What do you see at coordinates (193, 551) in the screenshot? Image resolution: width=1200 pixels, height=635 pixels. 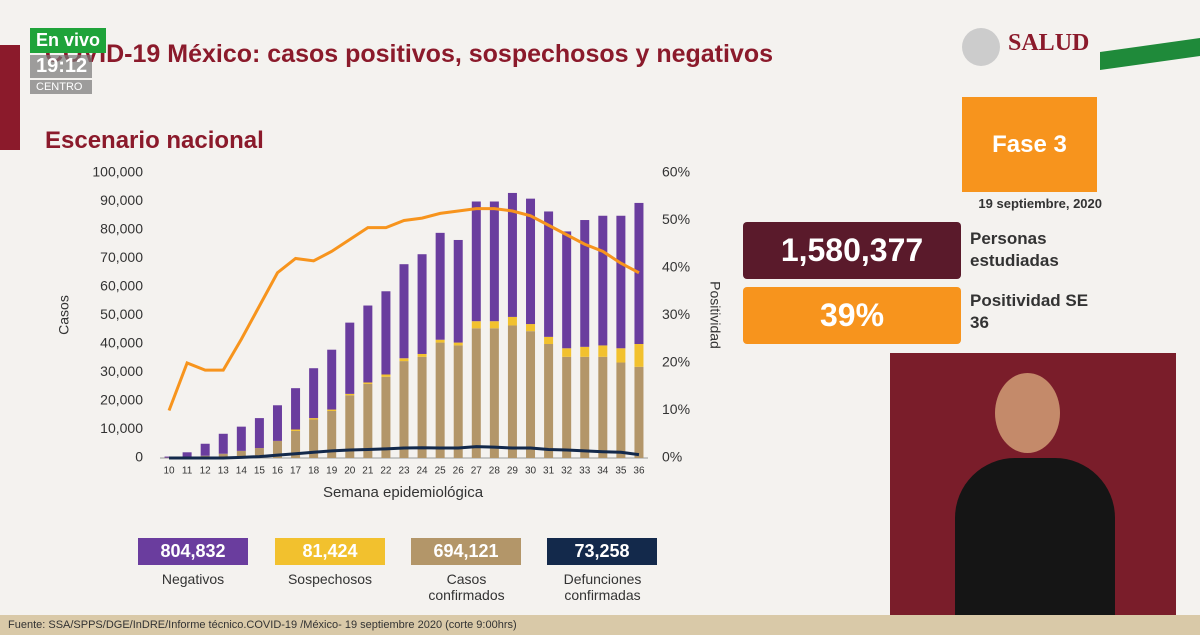 I see `legend-total: 804,832` at bounding box center [193, 551].